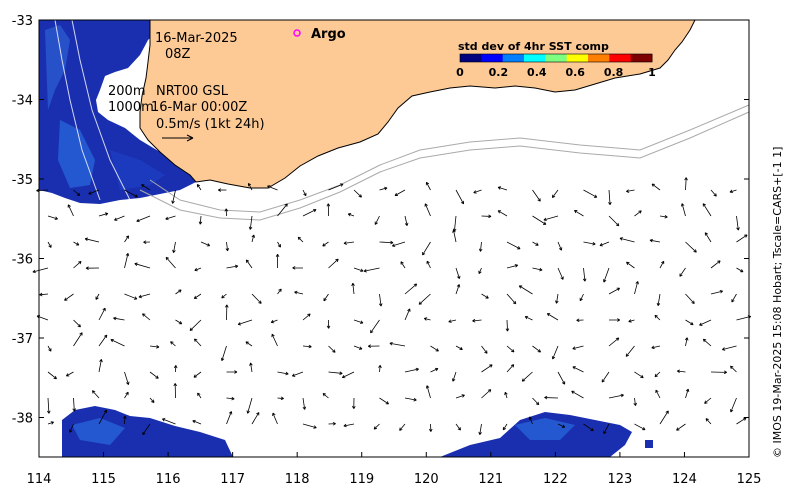  Describe the element at coordinates (22, 260) in the screenshot. I see `y-tick-label: -36` at that location.